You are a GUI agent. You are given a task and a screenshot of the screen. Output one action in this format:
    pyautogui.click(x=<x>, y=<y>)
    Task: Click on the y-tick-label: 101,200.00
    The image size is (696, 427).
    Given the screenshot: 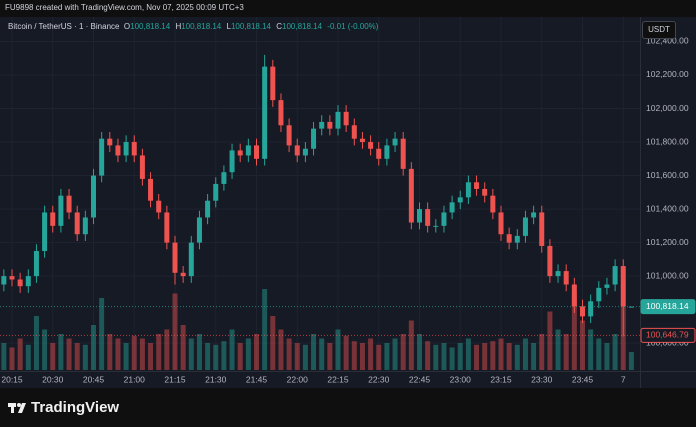 What is the action you would take?
    pyautogui.click(x=667, y=242)
    